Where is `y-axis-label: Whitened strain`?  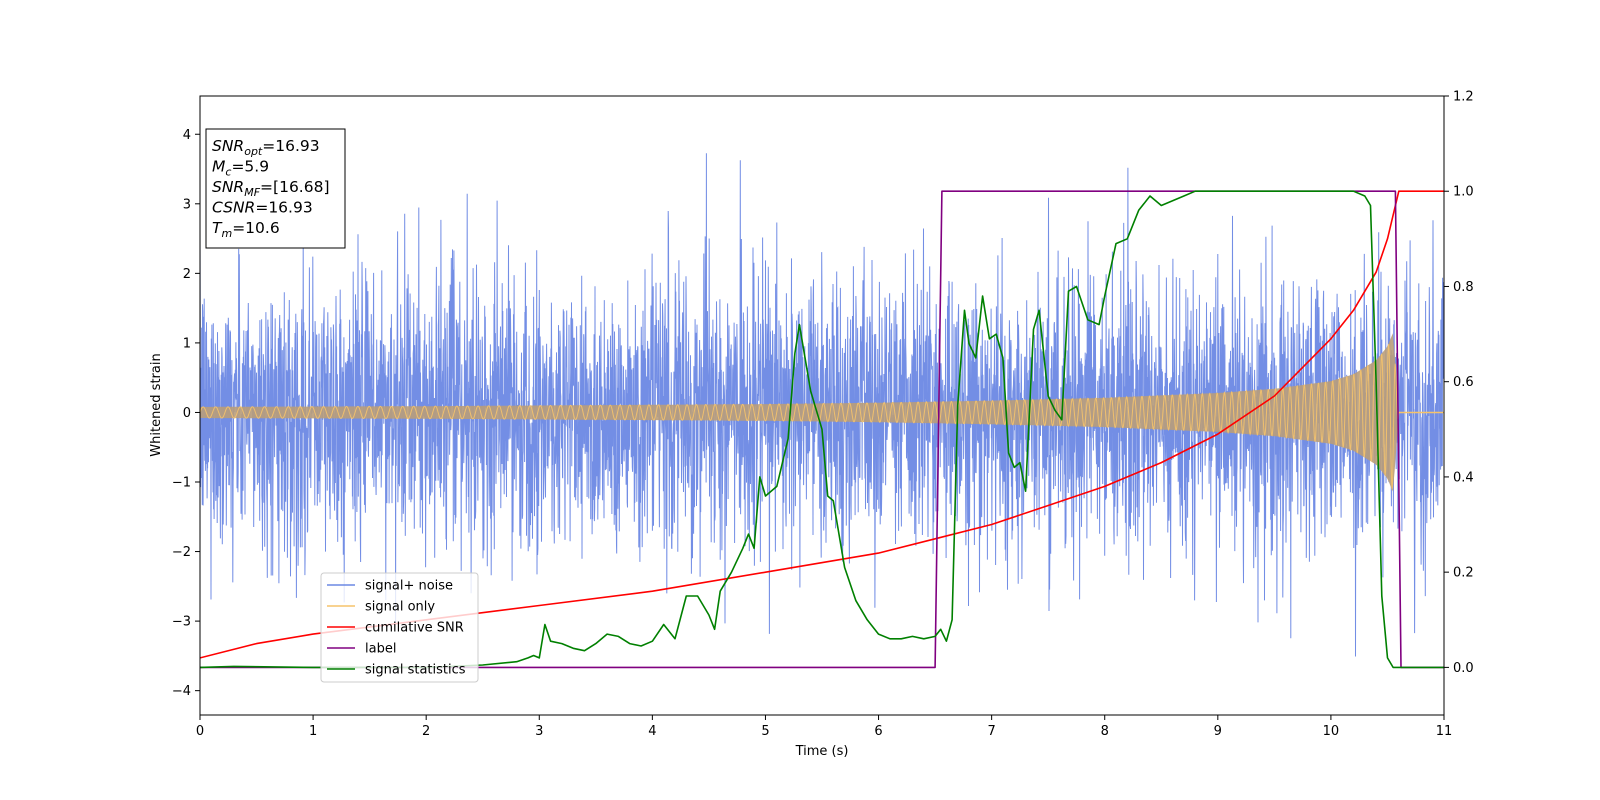 y-axis-label: Whitened strain is located at coordinates (156, 404).